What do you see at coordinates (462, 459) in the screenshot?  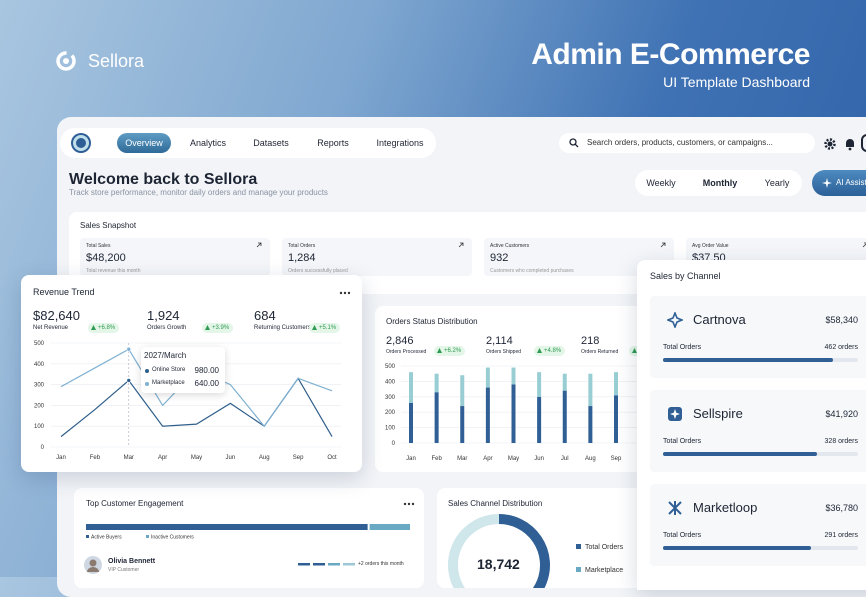 I see `x-tick-label: Mar` at bounding box center [462, 459].